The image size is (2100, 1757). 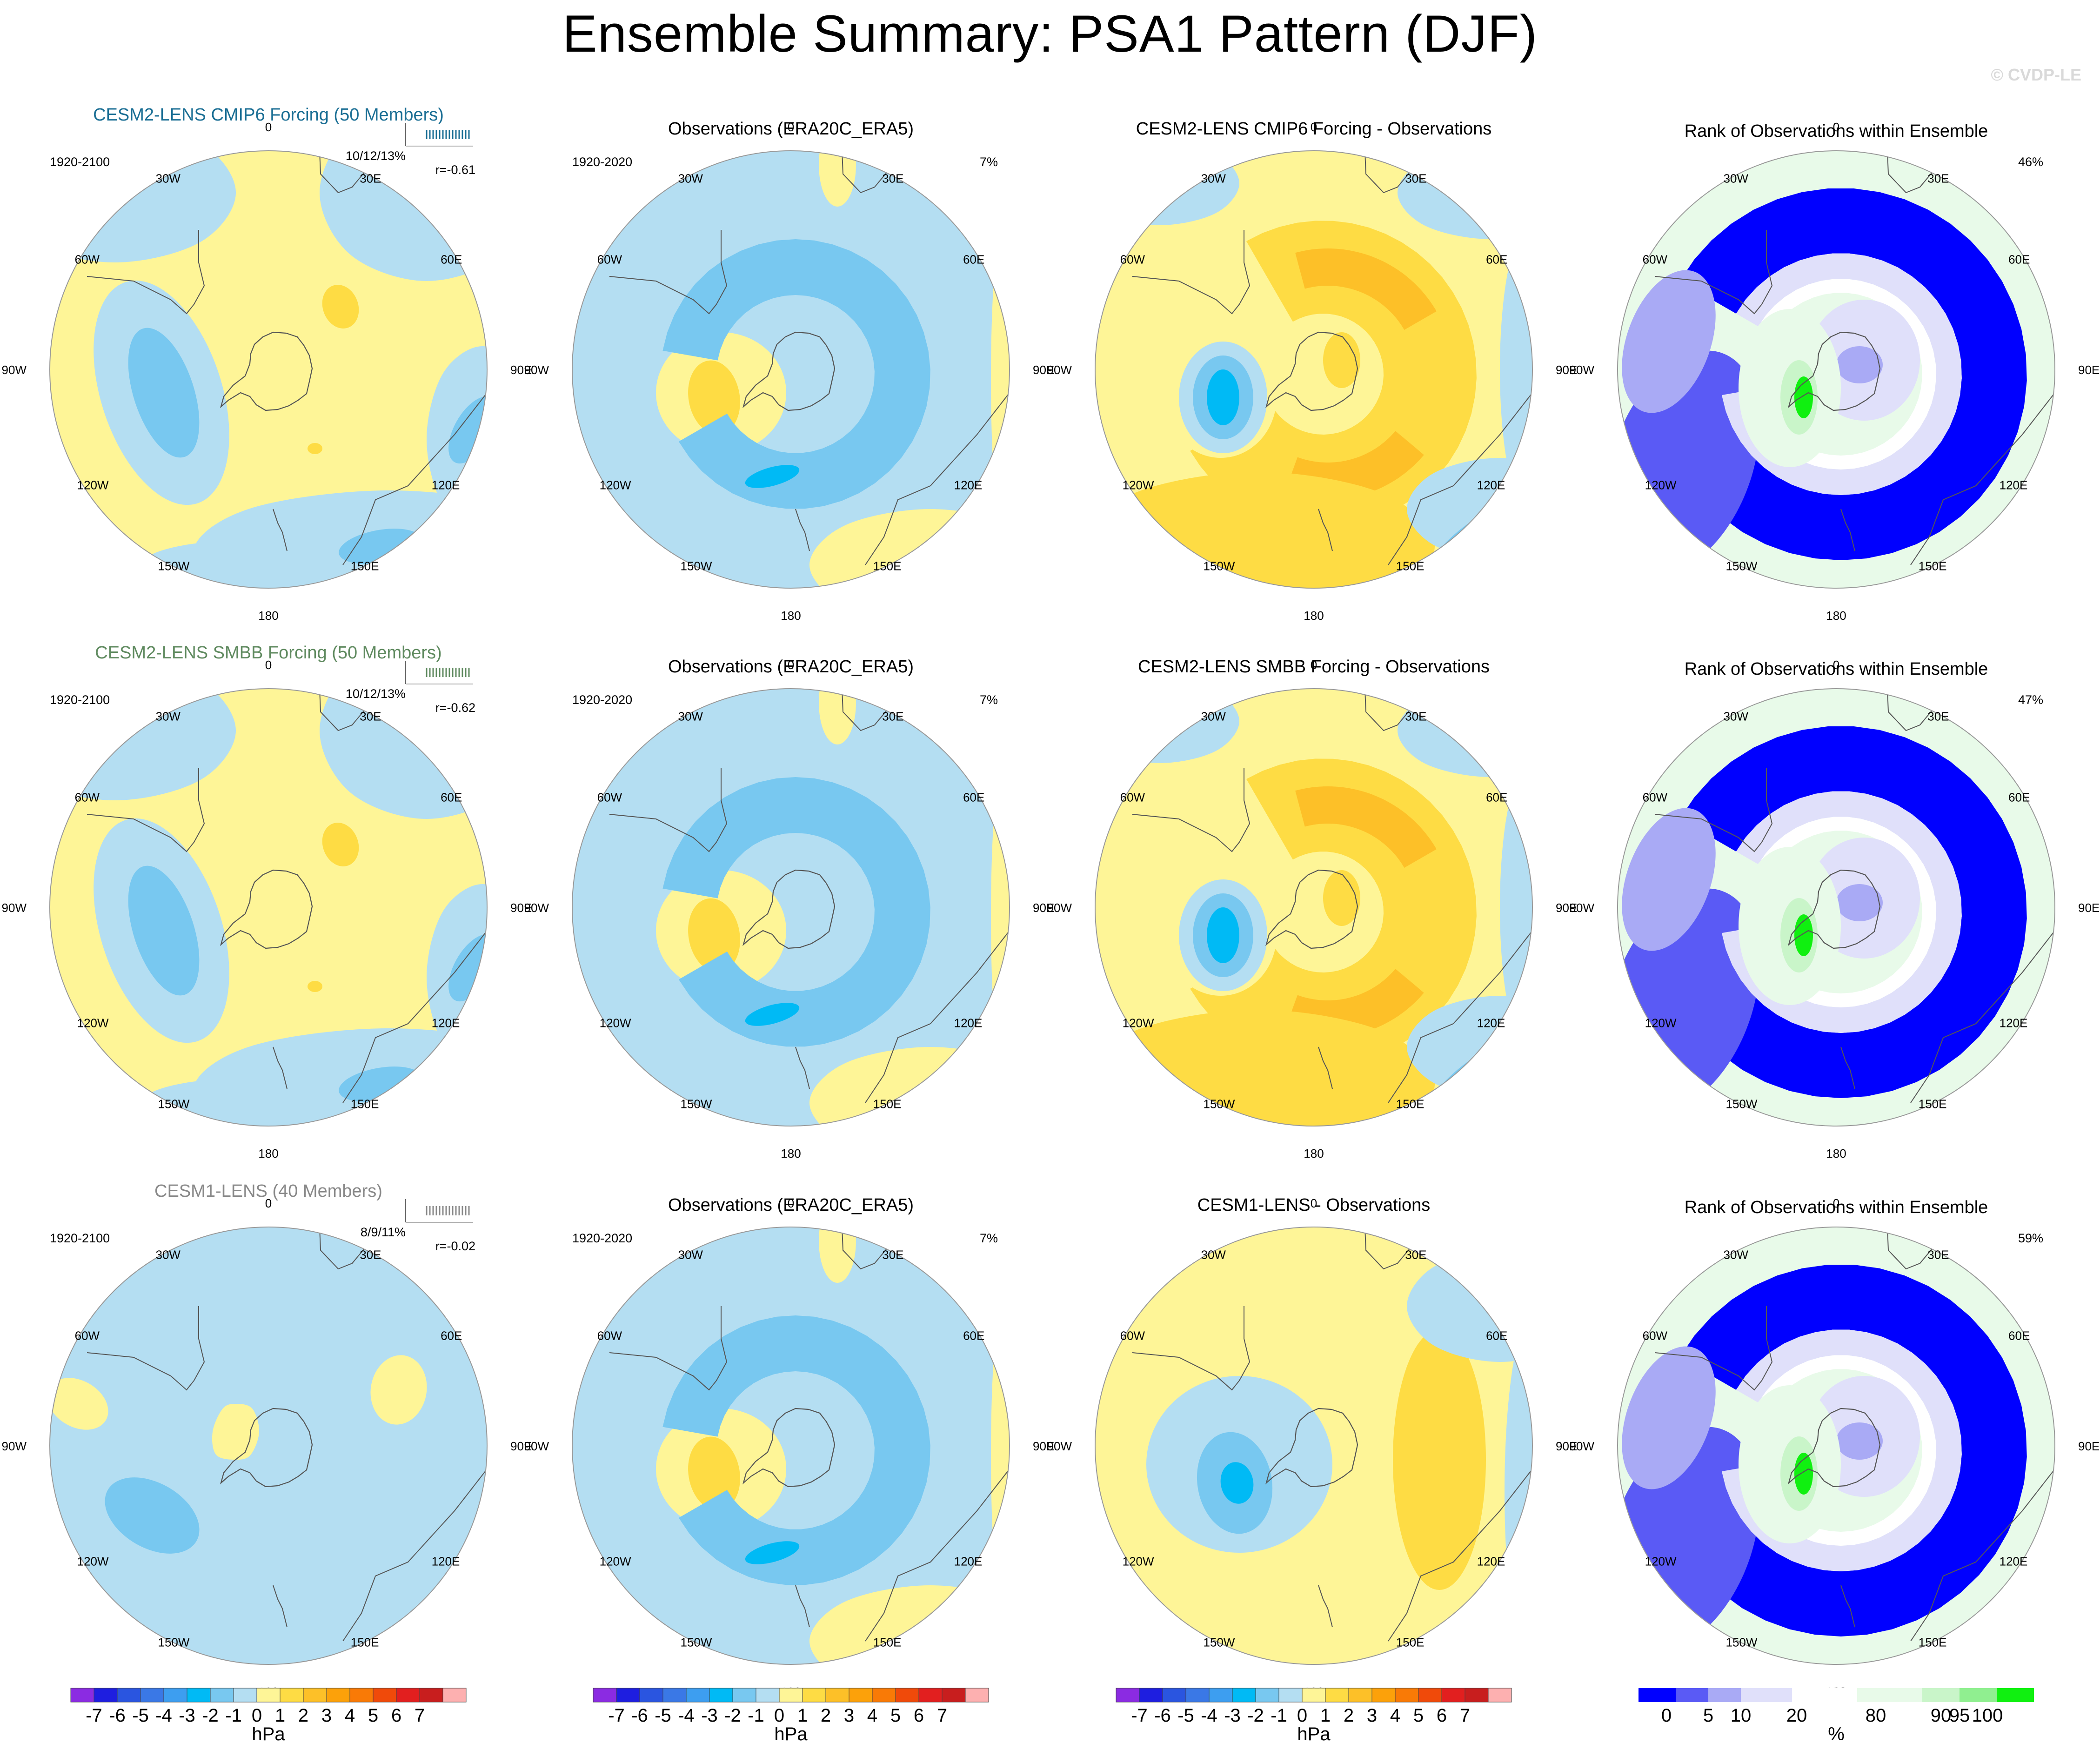 I want to click on colorbar-tick: 6, so click(x=1442, y=1715).